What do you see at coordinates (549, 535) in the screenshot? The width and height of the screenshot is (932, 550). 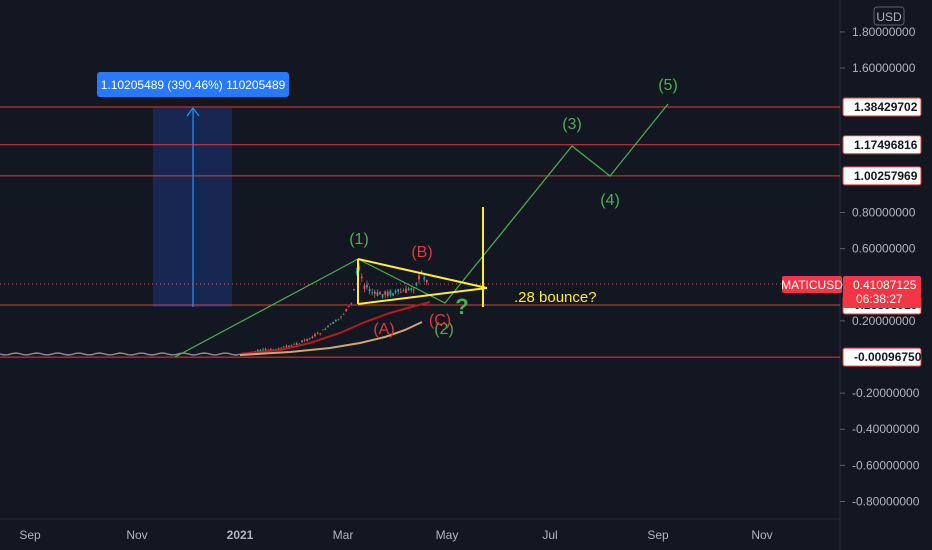 I see `time-tick-label: Jul` at bounding box center [549, 535].